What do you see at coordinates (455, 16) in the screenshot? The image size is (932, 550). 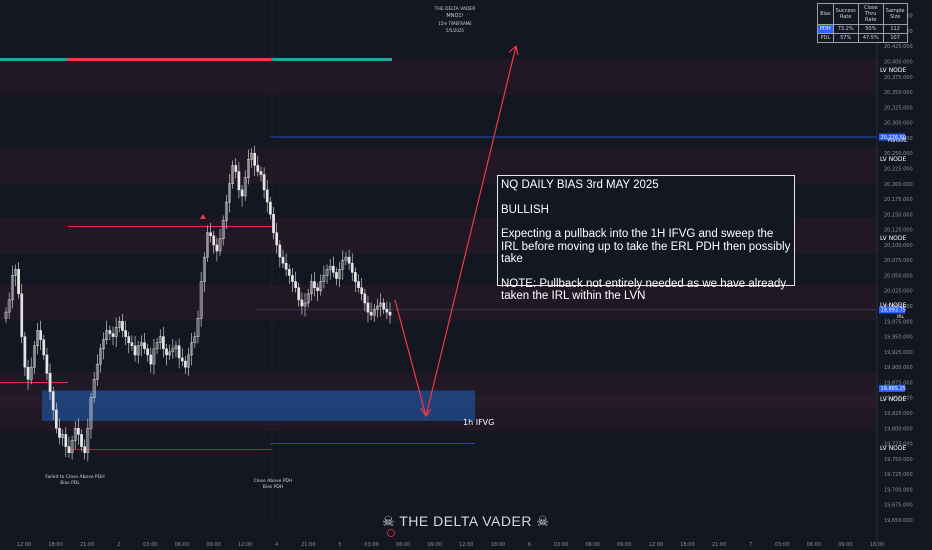 I see `header-symbol: MNQ1!` at bounding box center [455, 16].